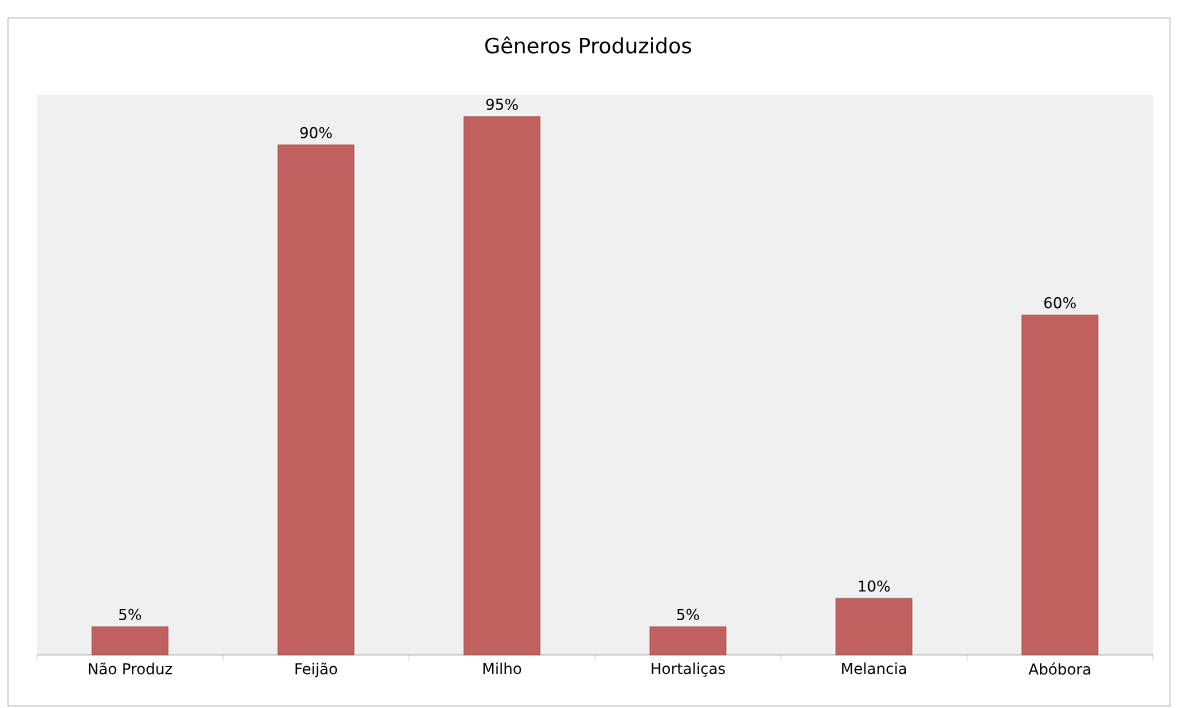 This screenshot has height=708, width=1177. I want to click on x-tick-label: Não Produz, so click(130, 668).